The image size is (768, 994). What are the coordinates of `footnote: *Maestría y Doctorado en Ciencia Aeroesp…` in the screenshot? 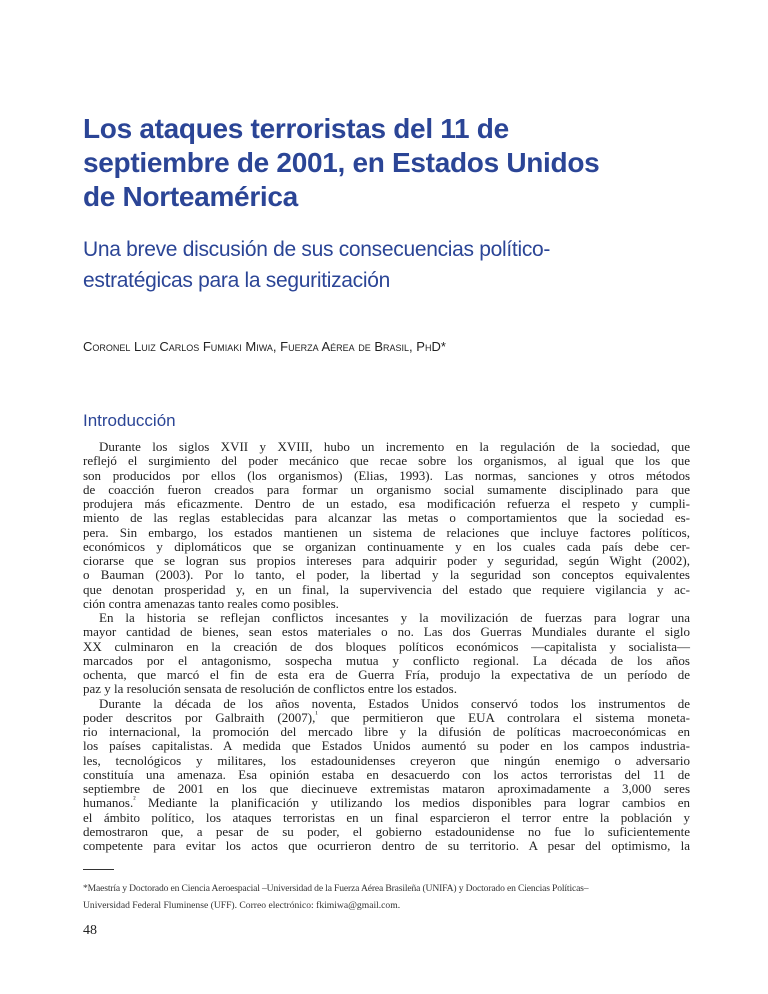 It's located at (386, 897).